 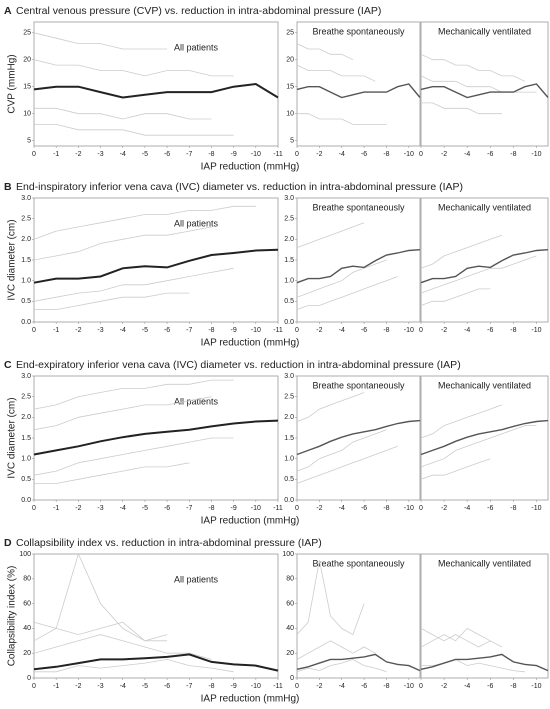 I want to click on panel-annotation: Breathe spontaneously, so click(x=358, y=385).